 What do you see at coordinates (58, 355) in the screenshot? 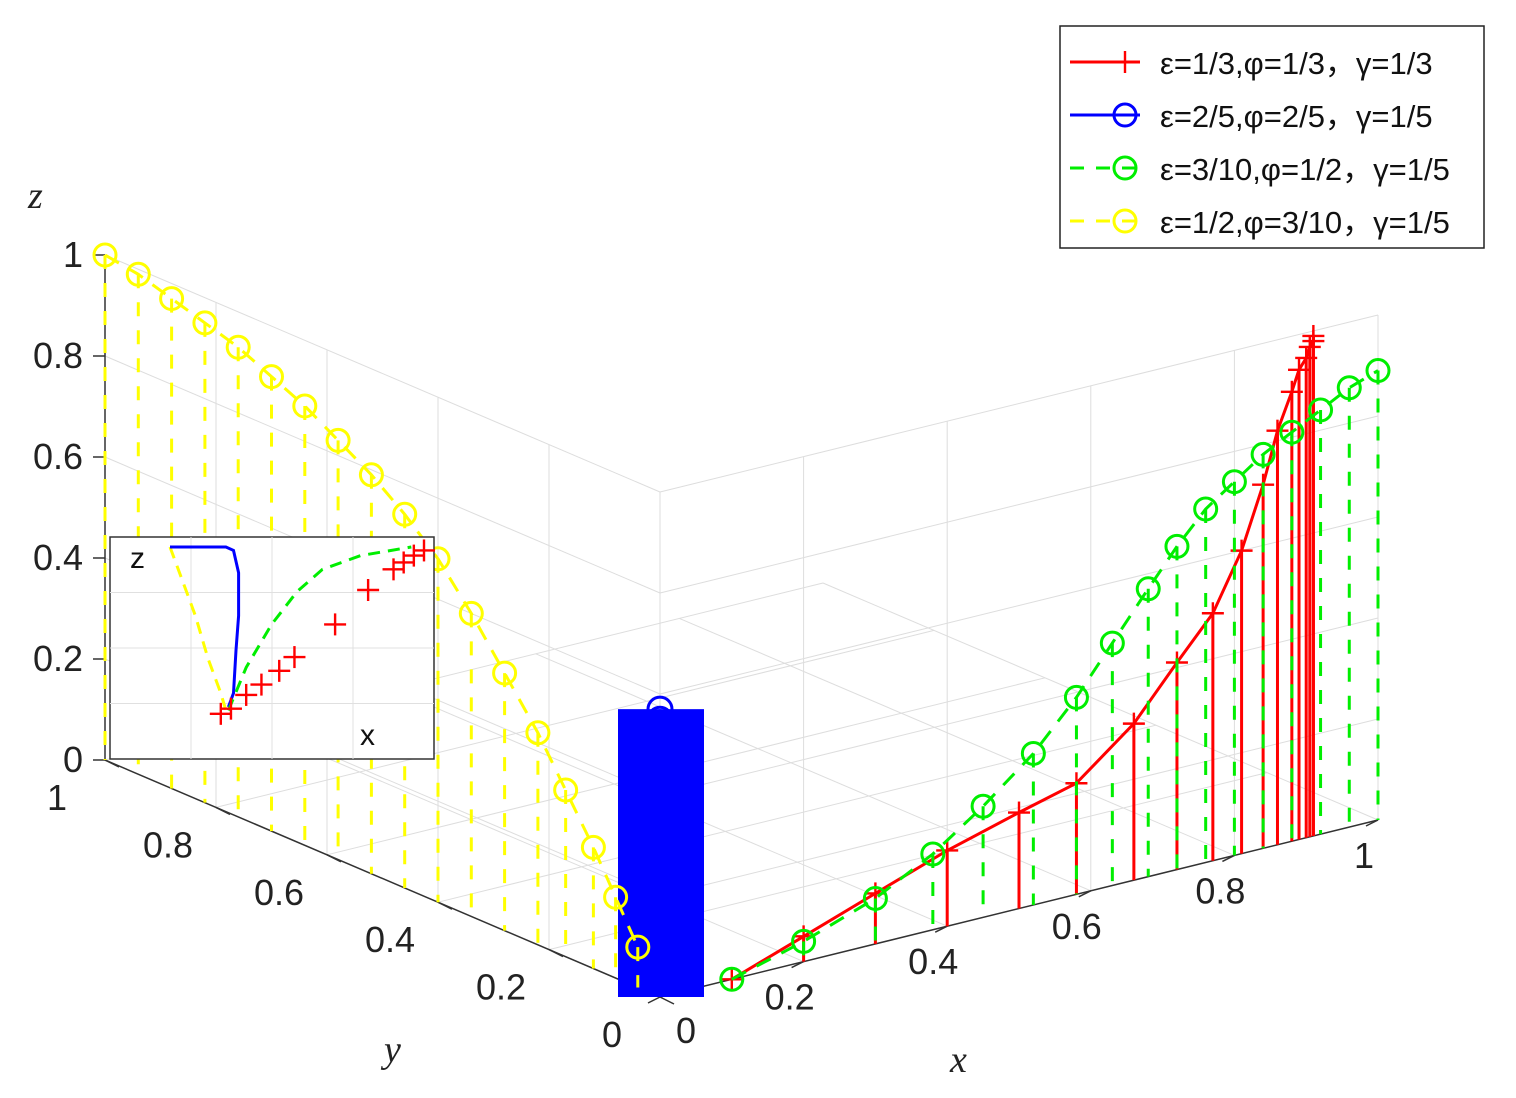
I see `z-tick-label-4: 0.8` at bounding box center [58, 355].